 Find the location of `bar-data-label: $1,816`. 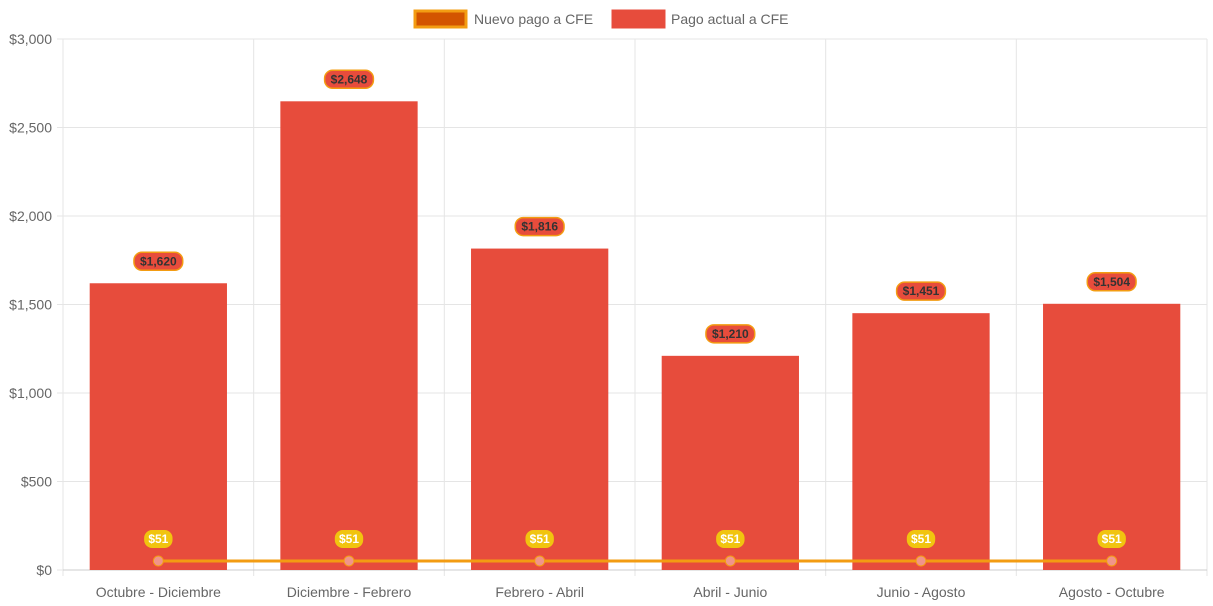

bar-data-label: $1,816 is located at coordinates (539, 226).